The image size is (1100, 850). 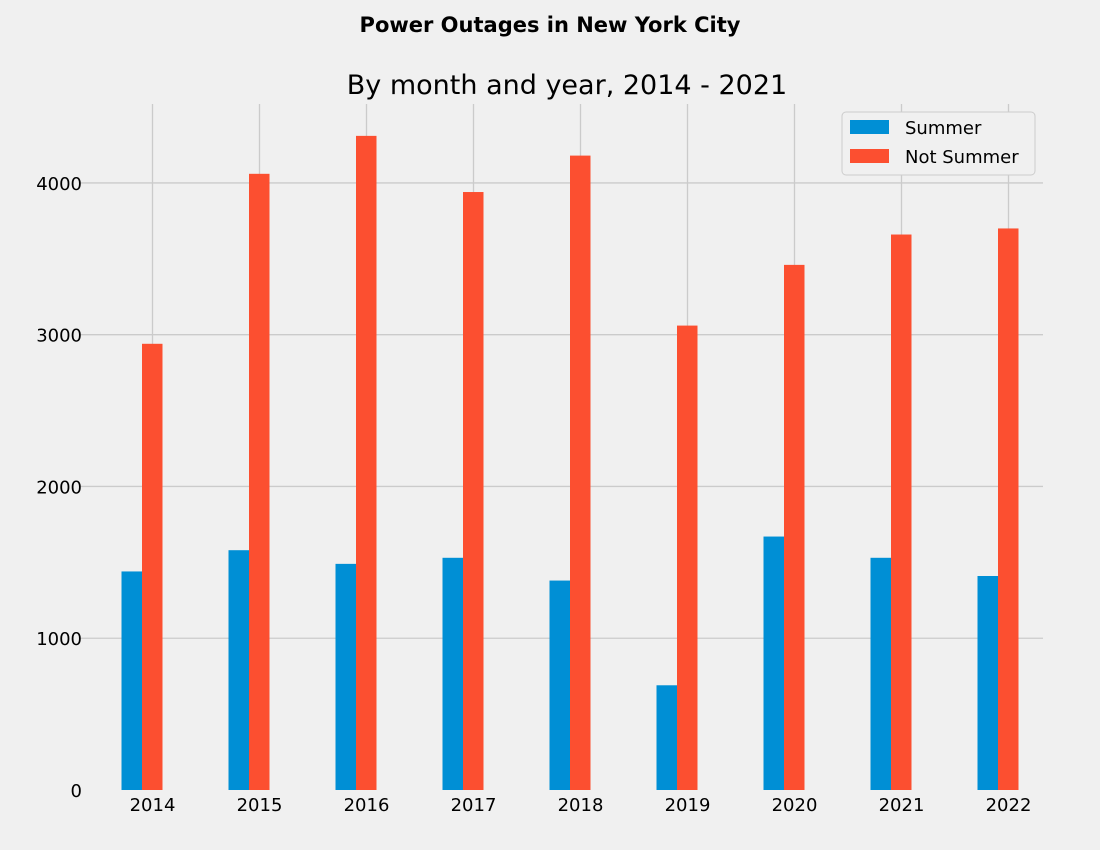 What do you see at coordinates (550, 25) in the screenshot?
I see `figure-suptitle: Power Outages in New York City` at bounding box center [550, 25].